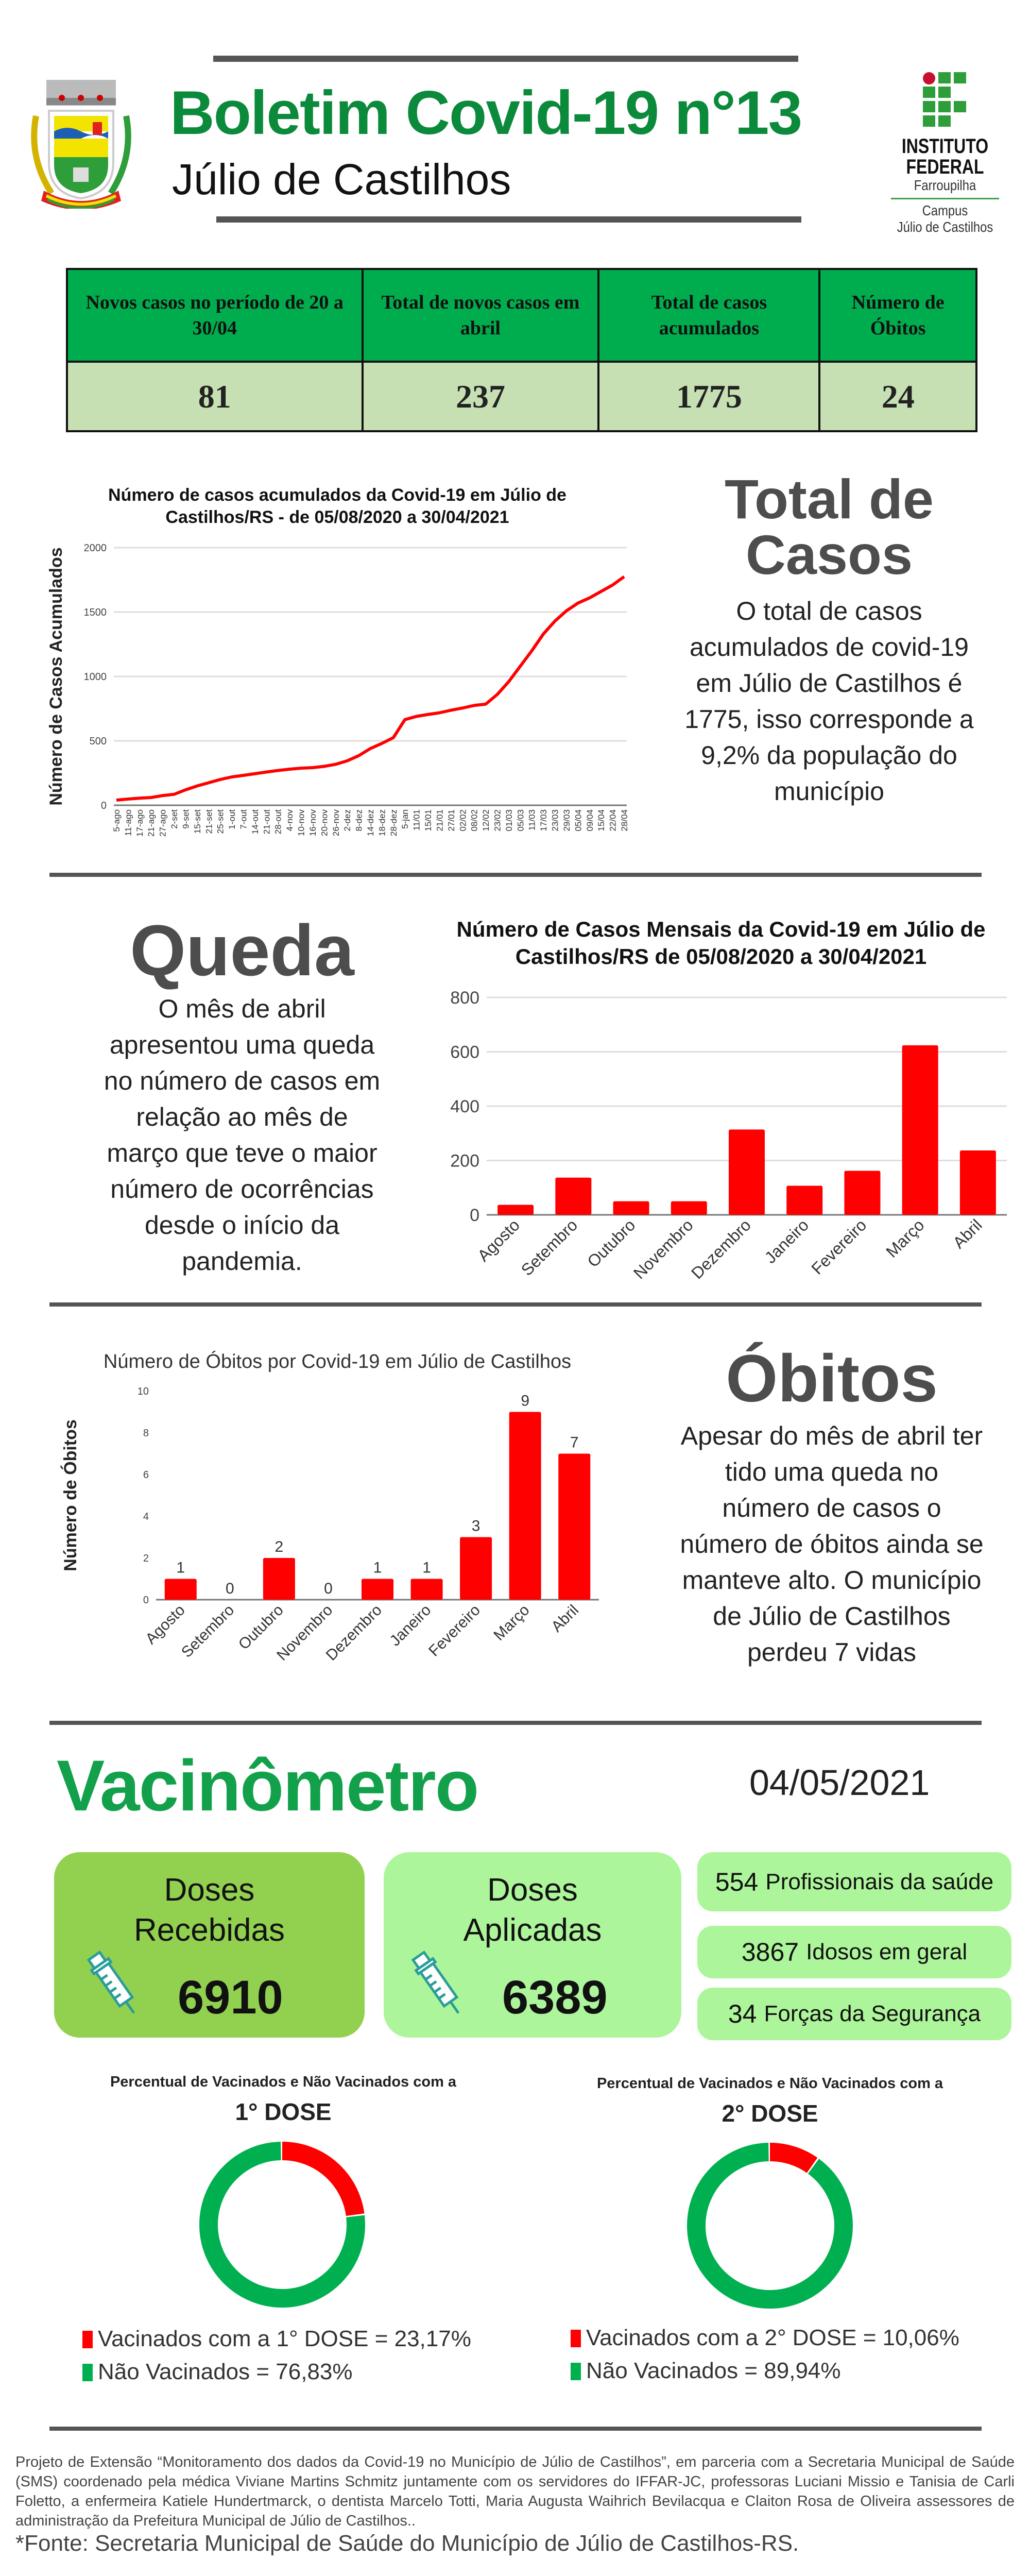 The height and width of the screenshot is (2576, 1030). Describe the element at coordinates (854, 1952) in the screenshot. I see `group-card-elderly: 3867 Idosos em geral` at that location.